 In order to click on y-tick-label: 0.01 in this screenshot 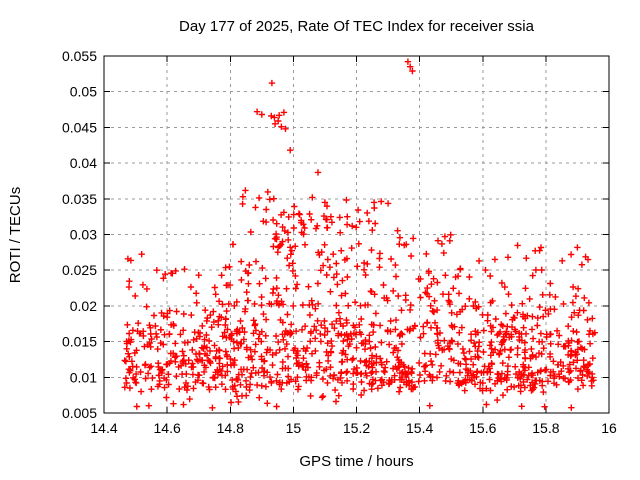, I will do `click(83, 377)`.